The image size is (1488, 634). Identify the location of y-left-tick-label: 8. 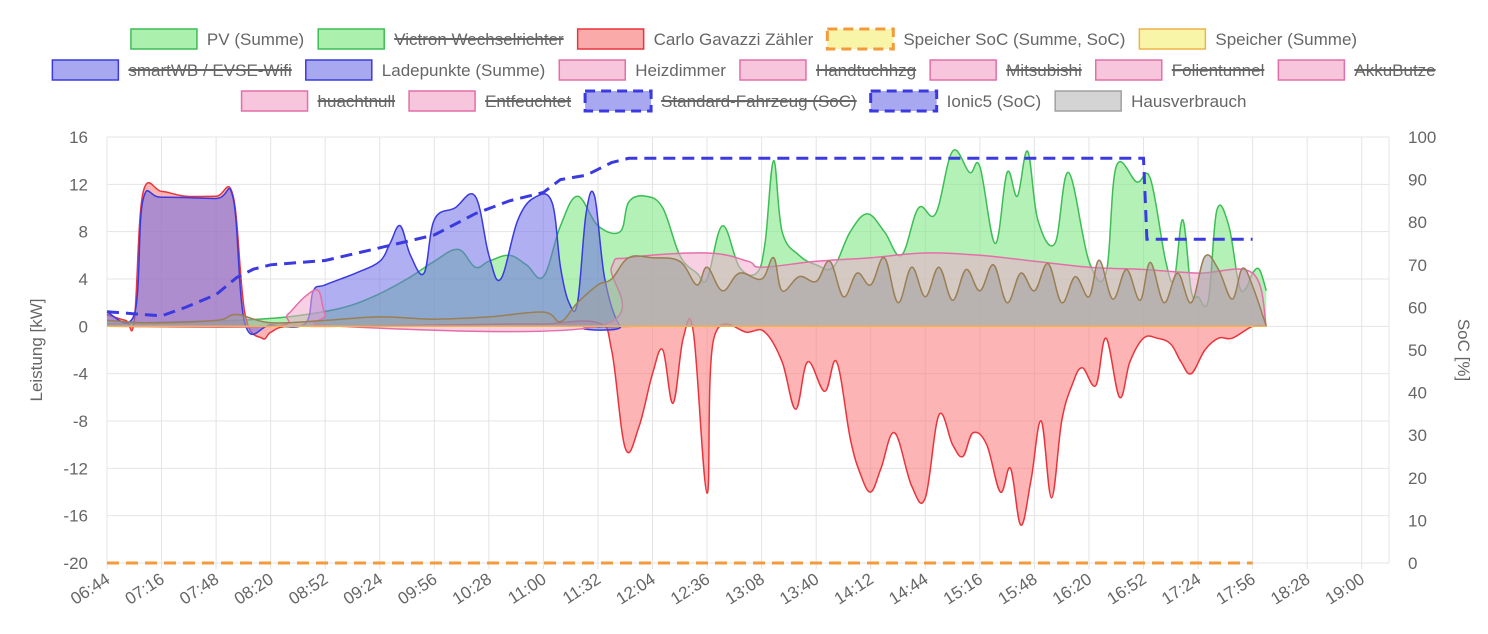
(83, 232).